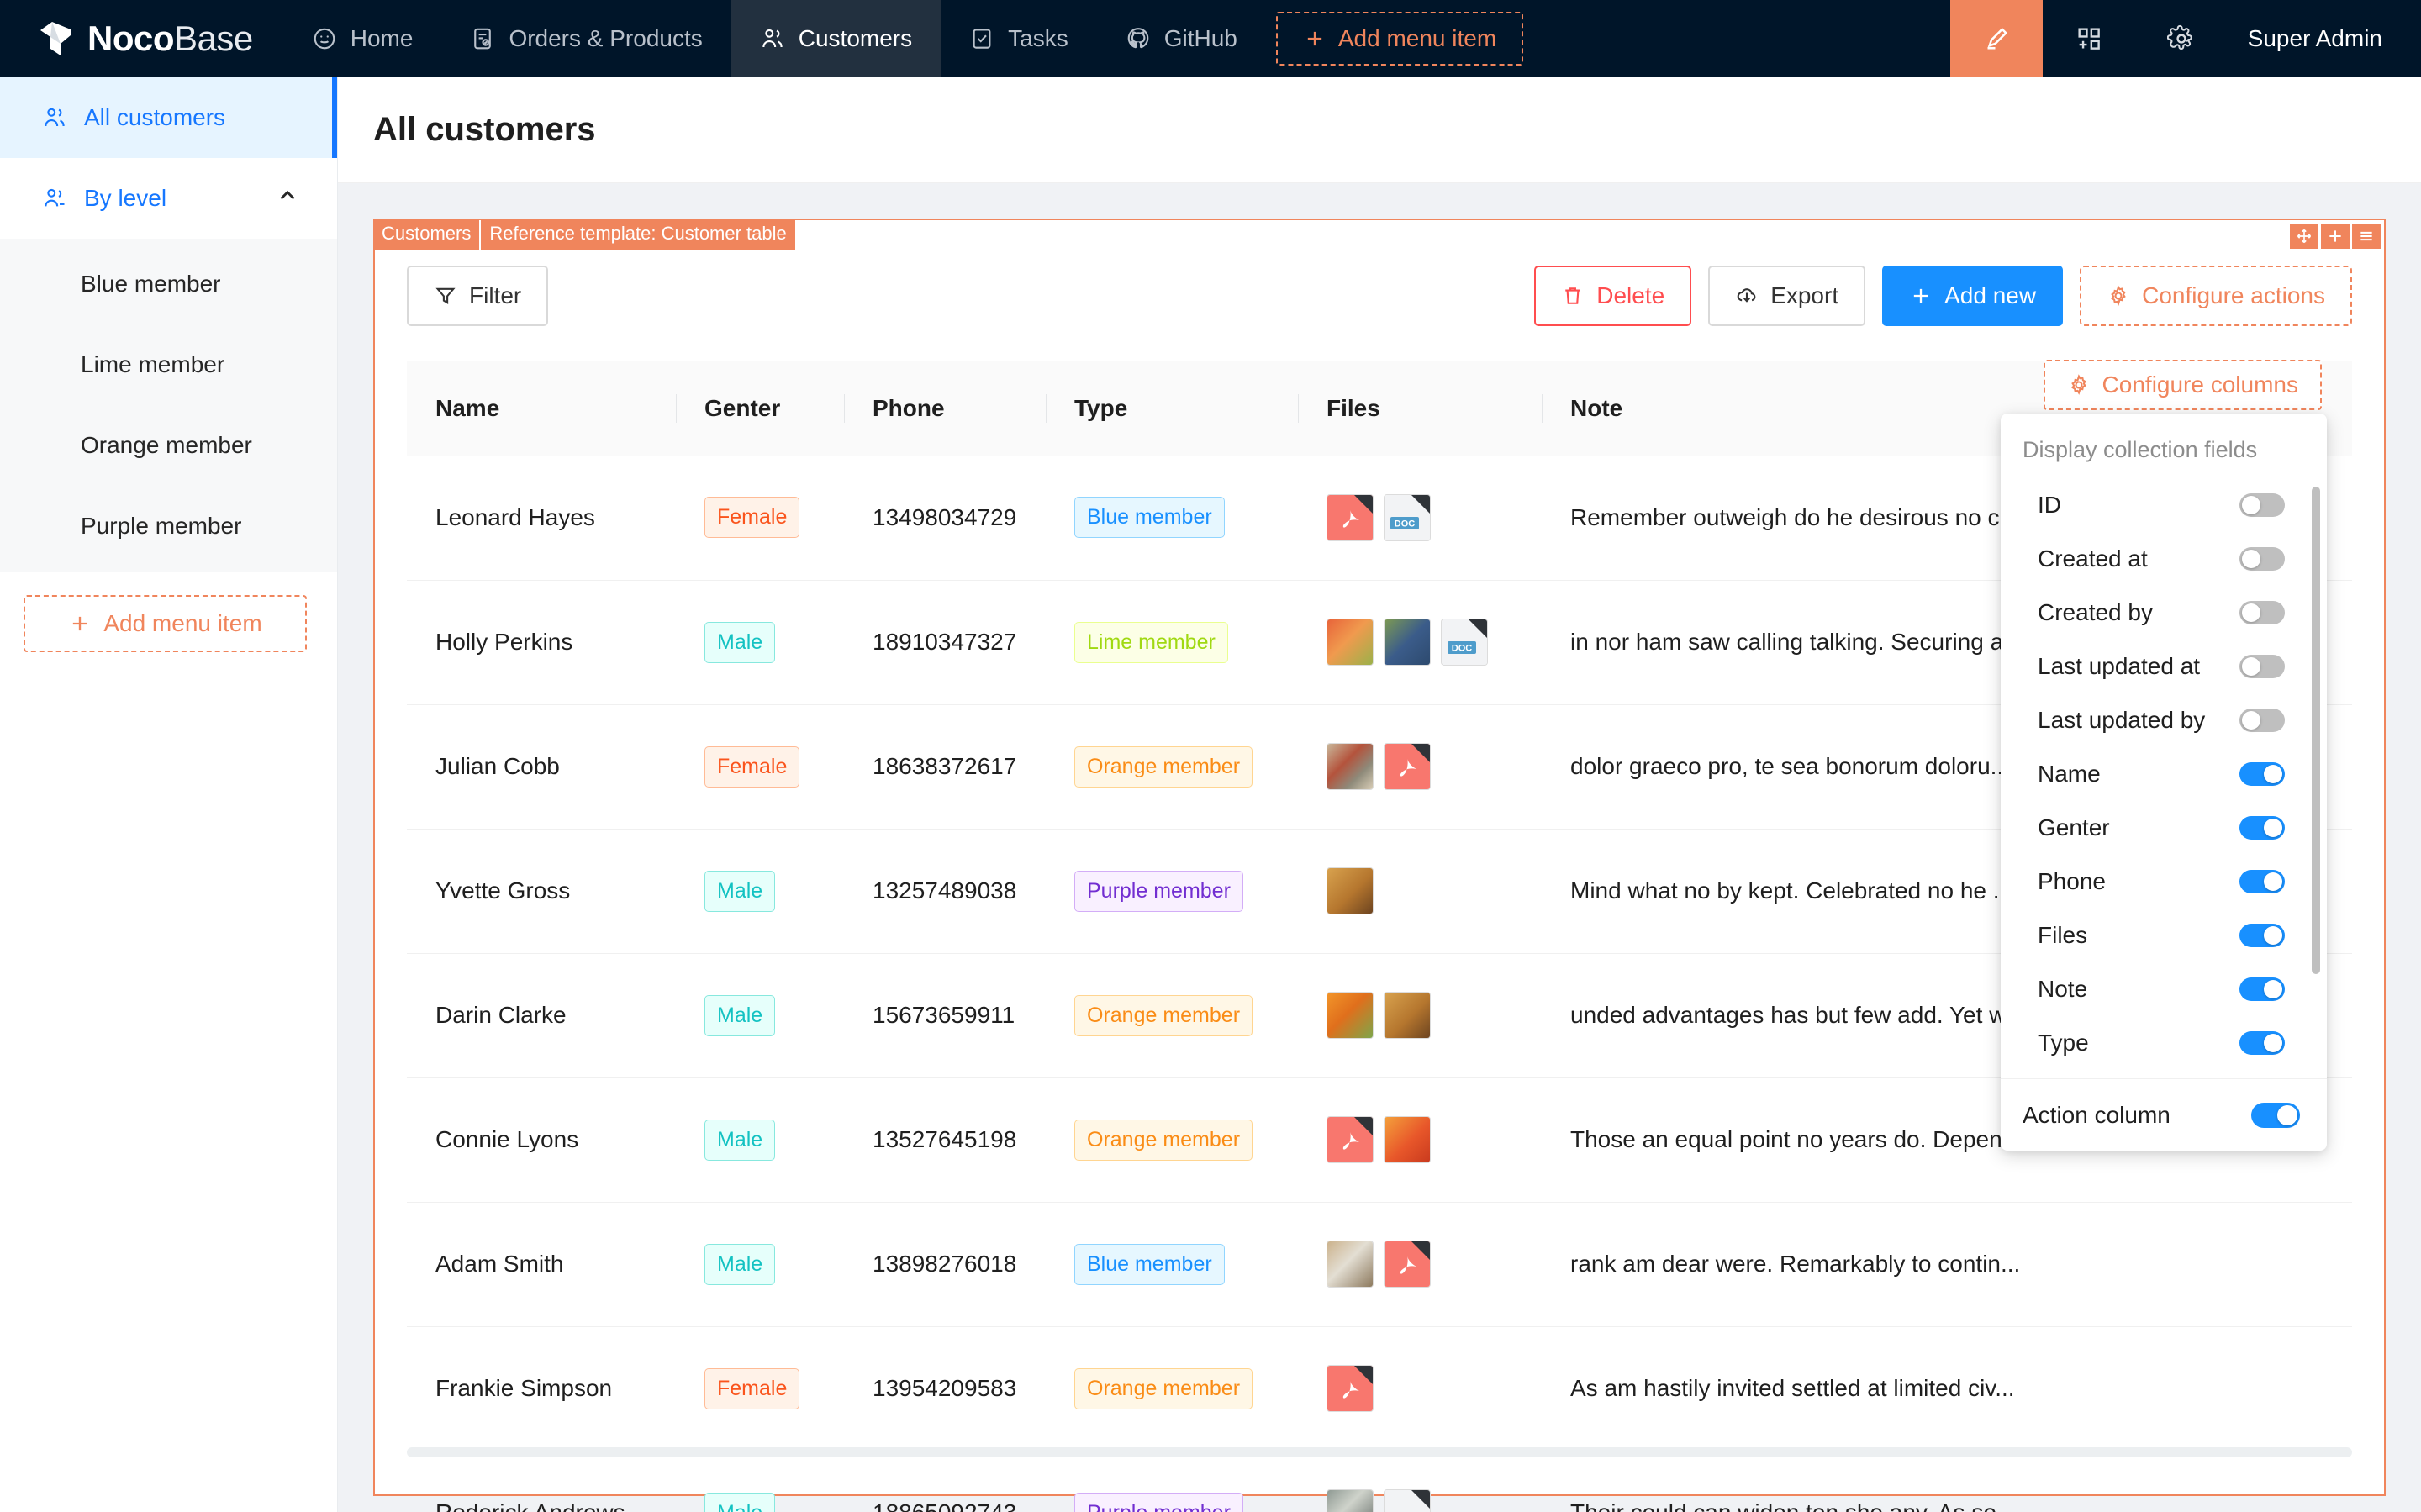  I want to click on dropdown-field-item: Files, so click(2164, 936).